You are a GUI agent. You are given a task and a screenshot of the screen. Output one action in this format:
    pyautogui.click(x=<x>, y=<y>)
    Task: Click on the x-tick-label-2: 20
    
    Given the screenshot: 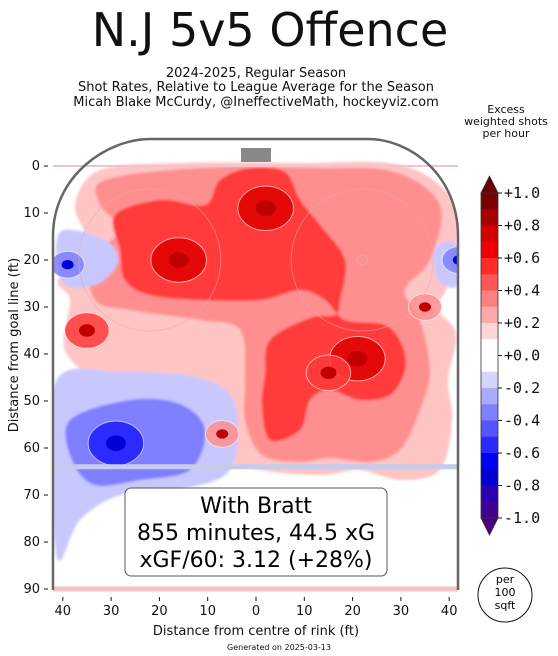 What is the action you would take?
    pyautogui.click(x=352, y=611)
    